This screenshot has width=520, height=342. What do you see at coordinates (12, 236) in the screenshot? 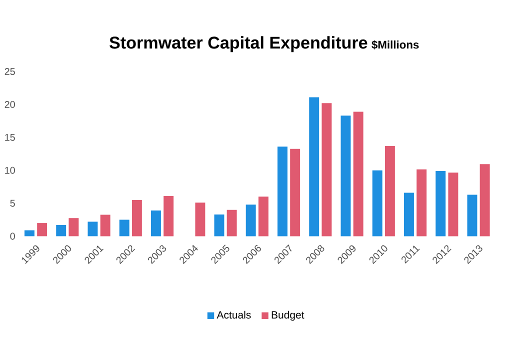
I see `y-tick-label: 0` at bounding box center [12, 236].